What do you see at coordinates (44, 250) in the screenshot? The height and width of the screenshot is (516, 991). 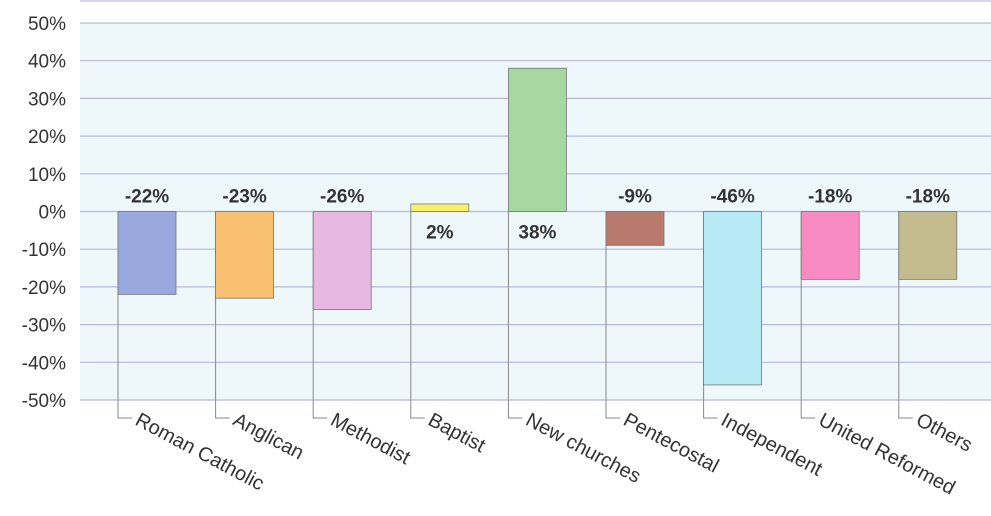 I see `y-tick-label-6: -10%` at bounding box center [44, 250].